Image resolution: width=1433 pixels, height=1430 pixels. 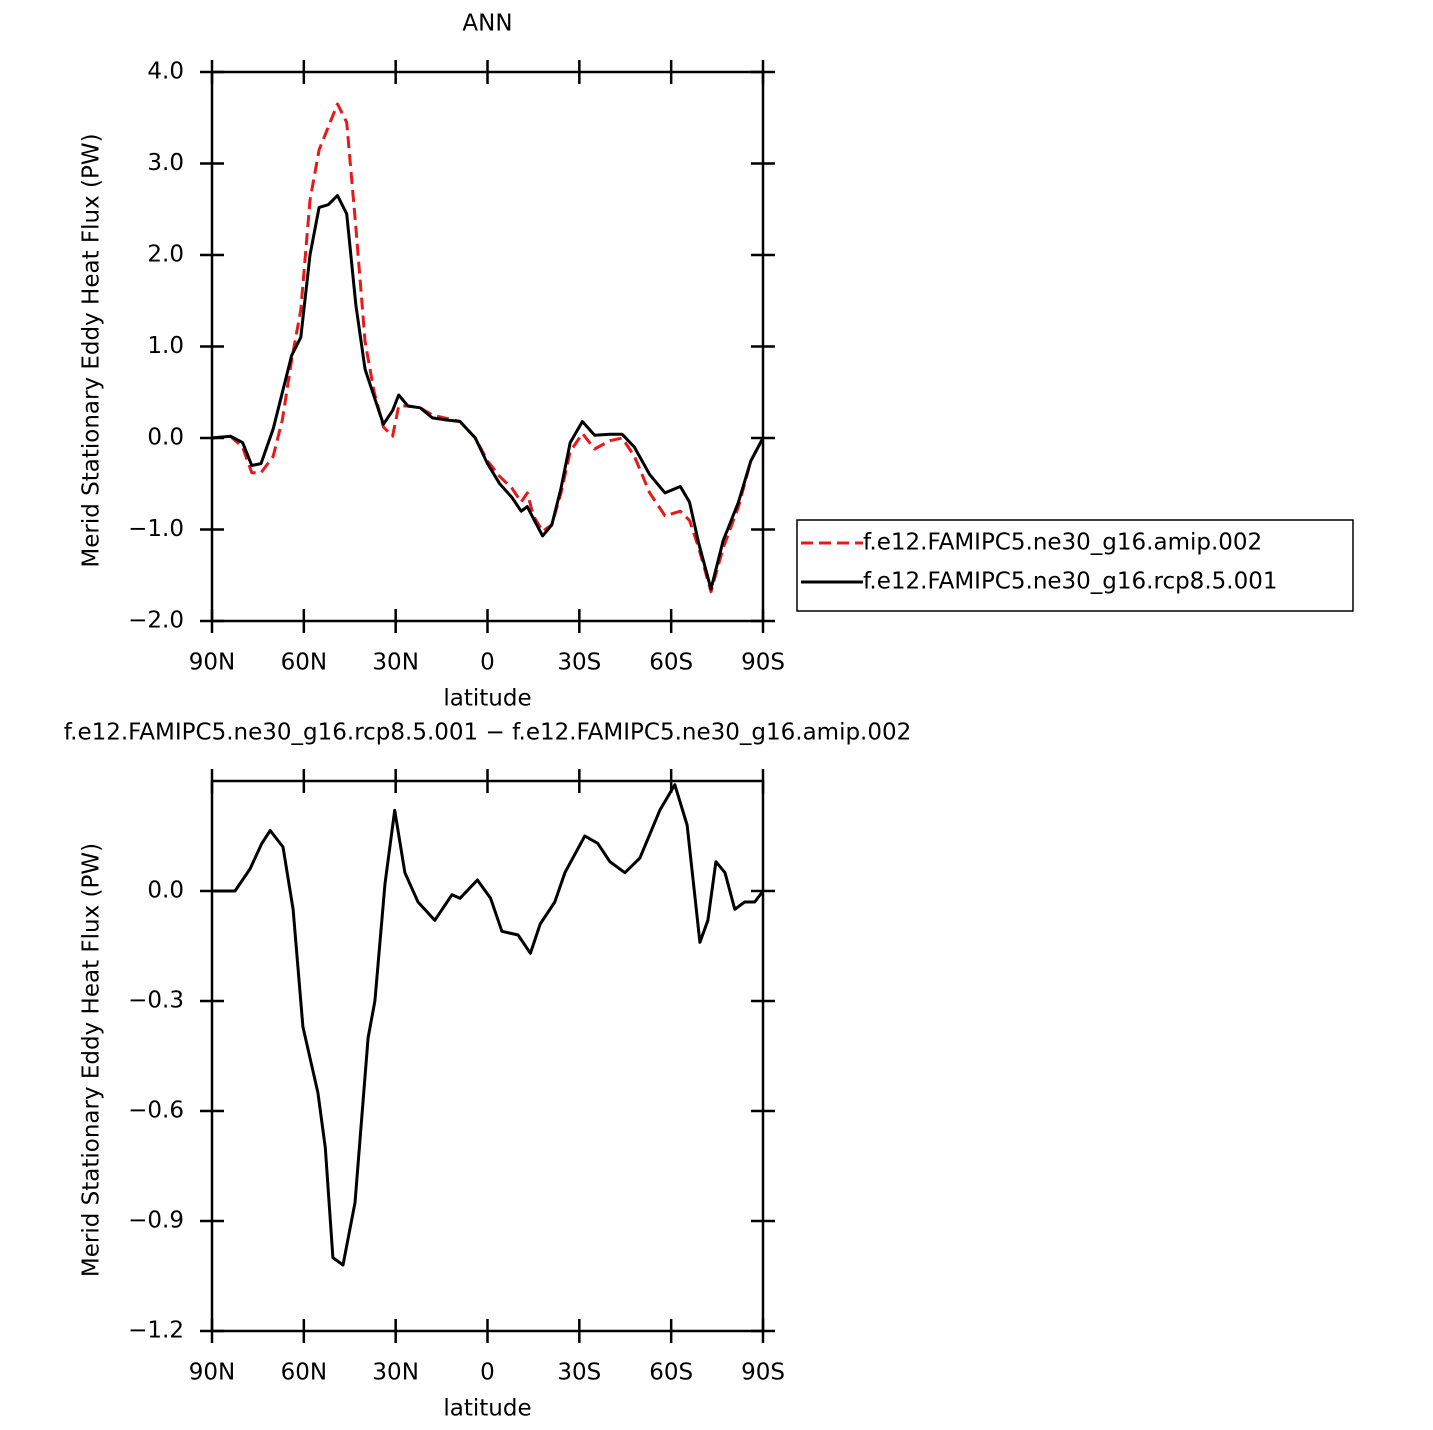 I want to click on y-tick-label: 4.0, so click(x=165, y=72).